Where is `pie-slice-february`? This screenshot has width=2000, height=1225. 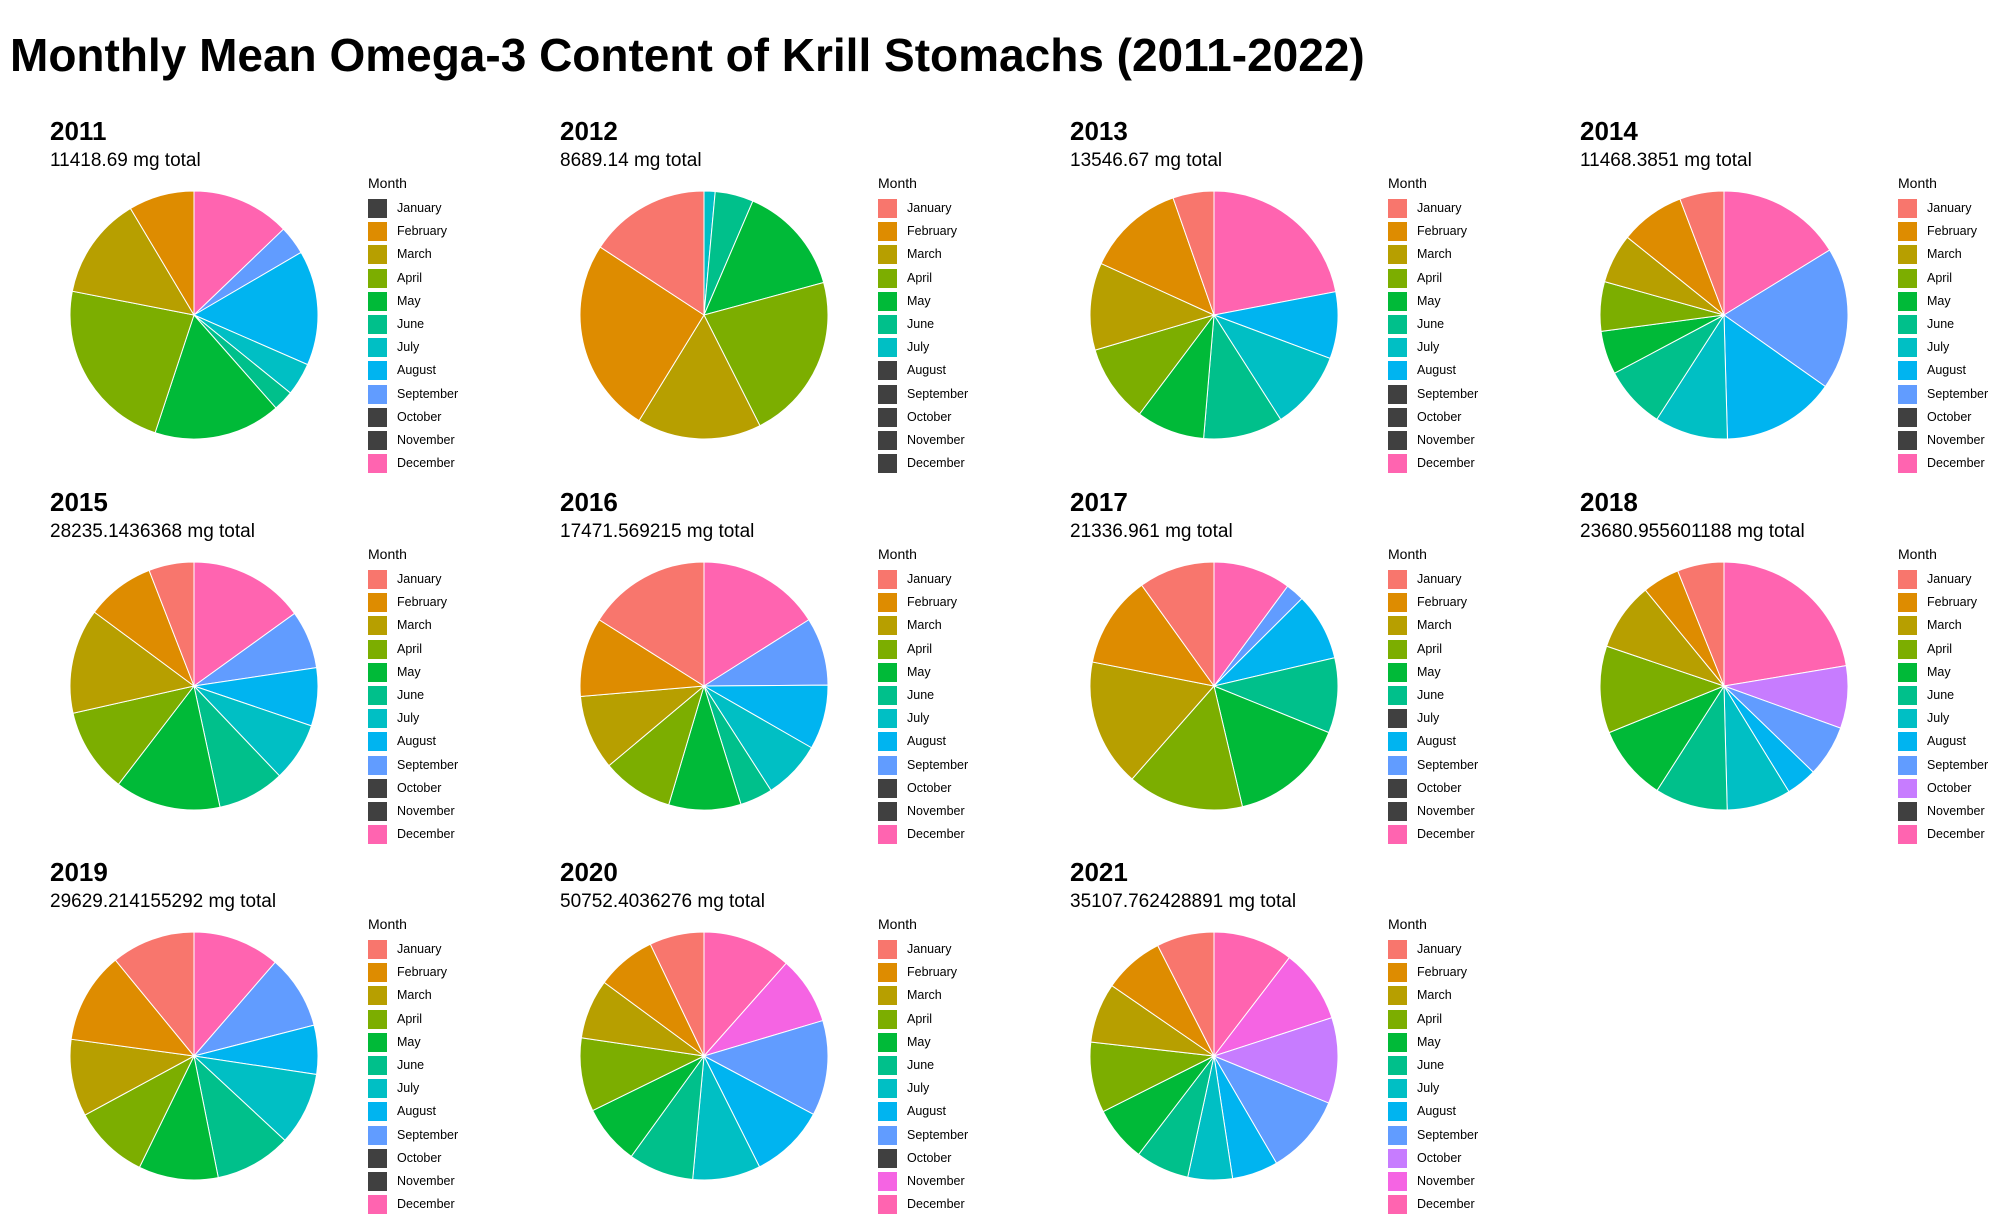
pie-slice-february is located at coordinates (642, 334).